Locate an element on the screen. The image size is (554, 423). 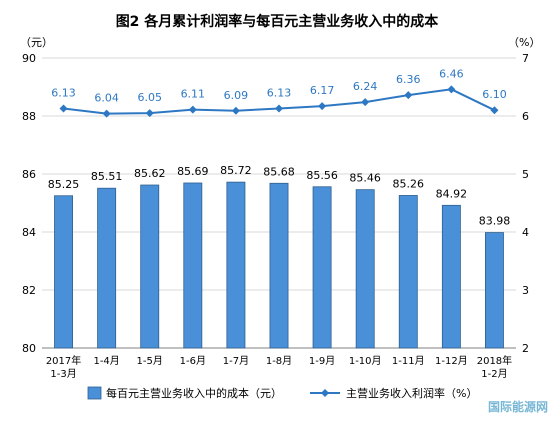
legend-label-bar: 每百元主营业务收入中的成本（元） is located at coordinates (194, 393).